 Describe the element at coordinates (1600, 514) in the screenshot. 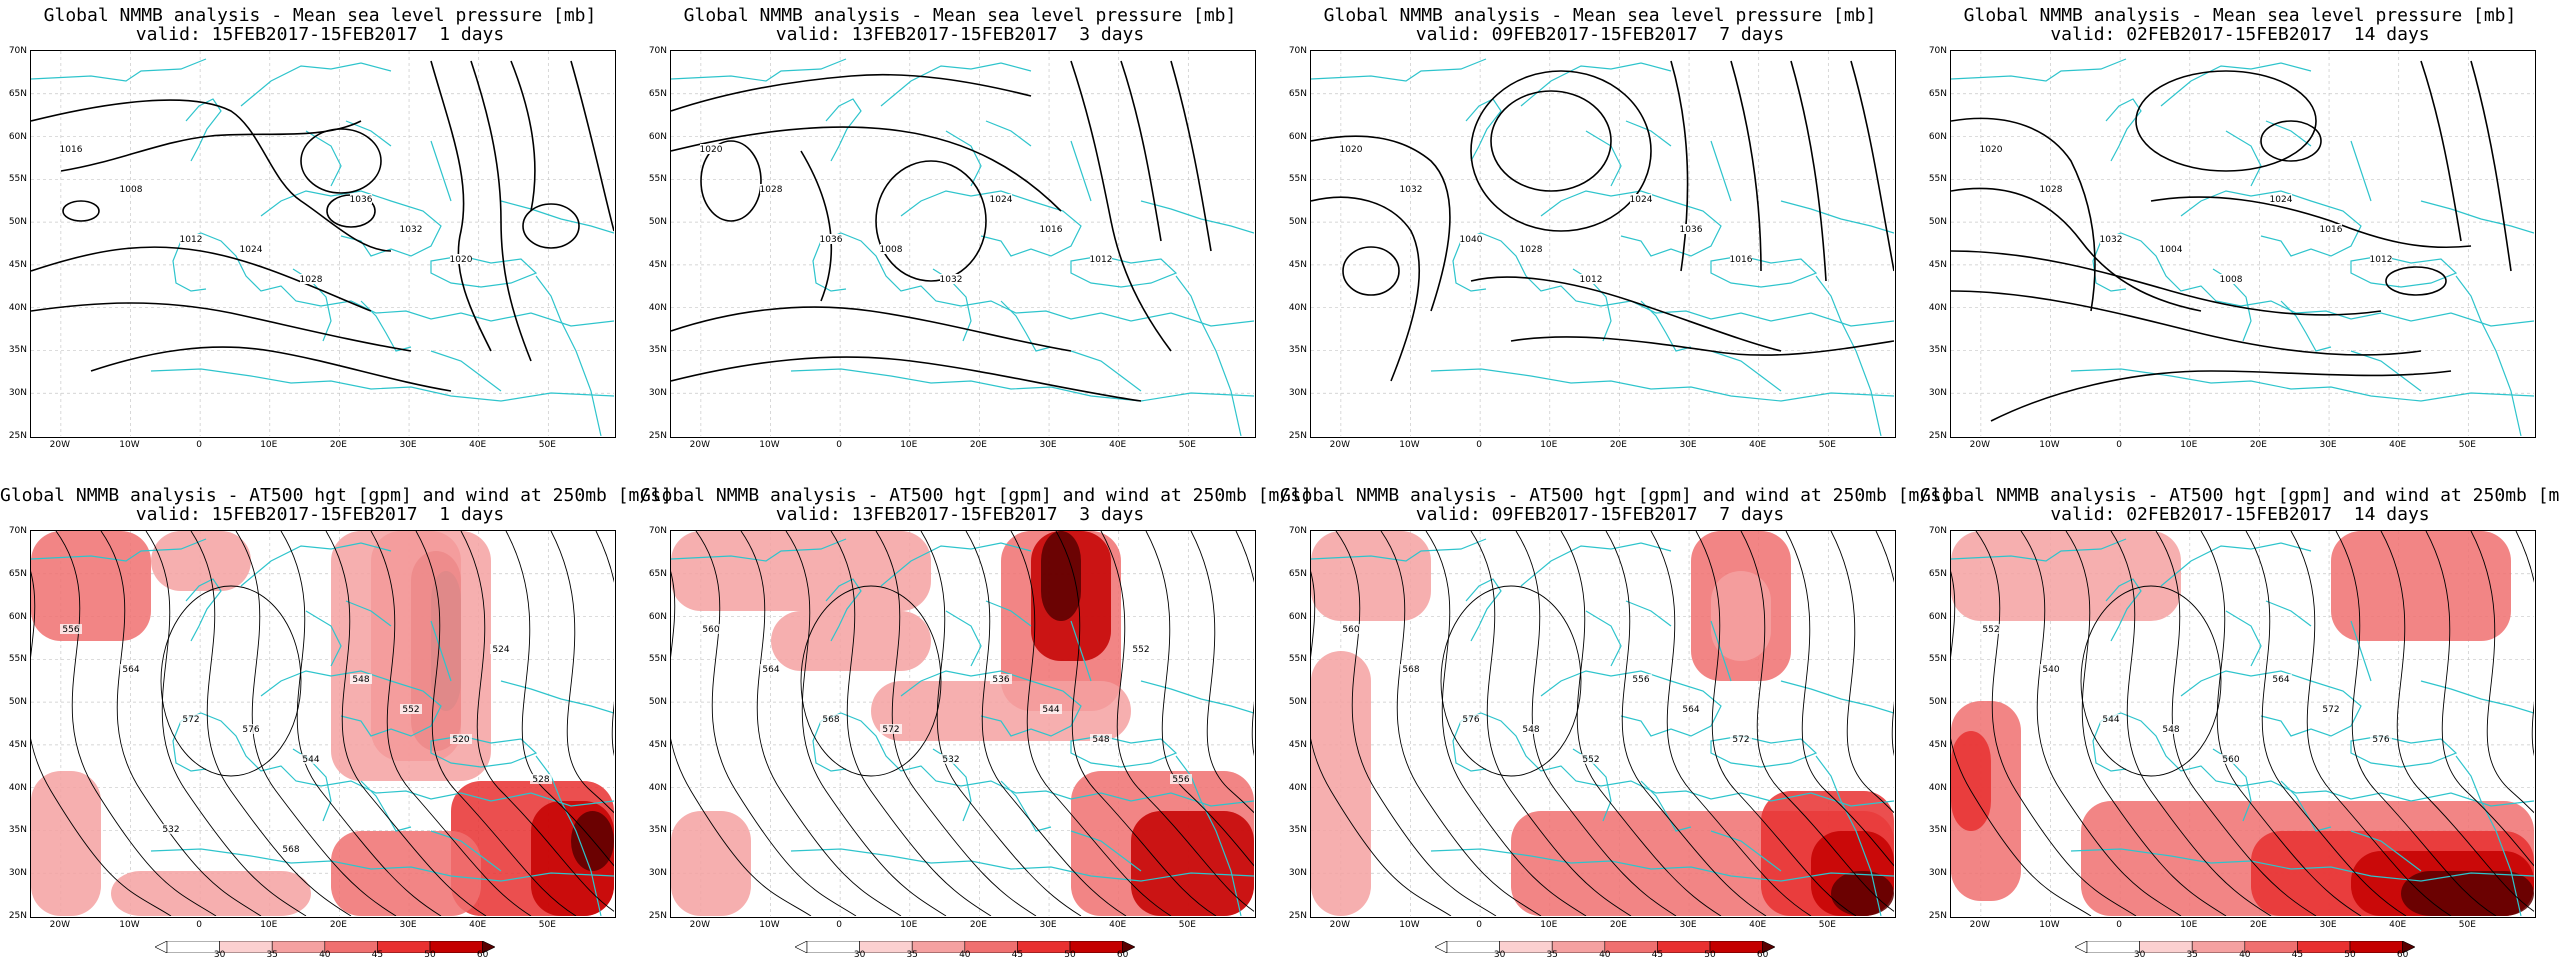

I see `panel-subtitle: valid: 09FEB2017-15FEB2017 7 days` at that location.